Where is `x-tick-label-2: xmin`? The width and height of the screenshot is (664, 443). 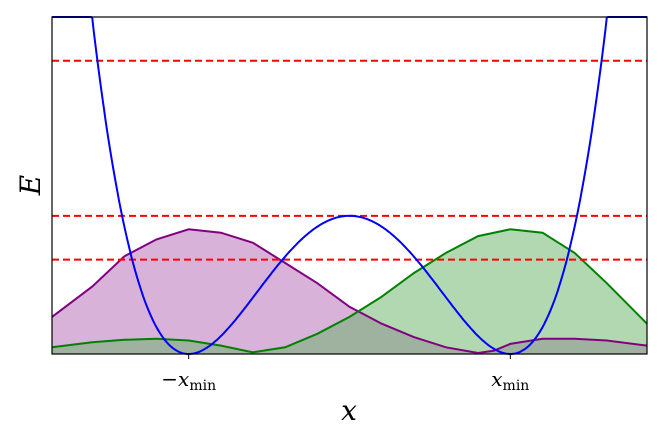
x-tick-label-2: xmin is located at coordinates (510, 380).